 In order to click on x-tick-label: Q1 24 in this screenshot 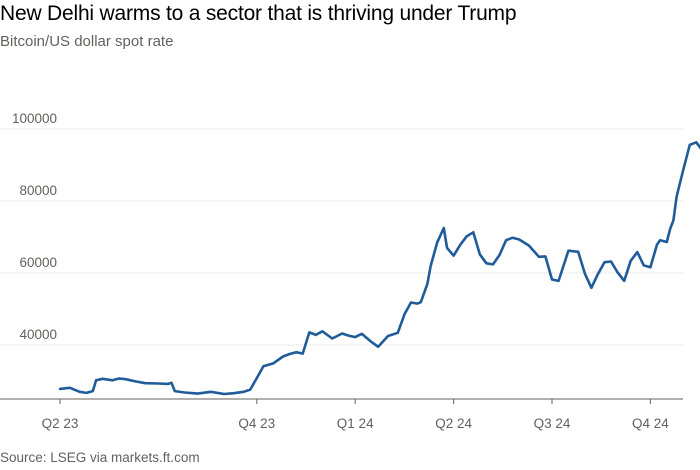, I will do `click(355, 423)`.